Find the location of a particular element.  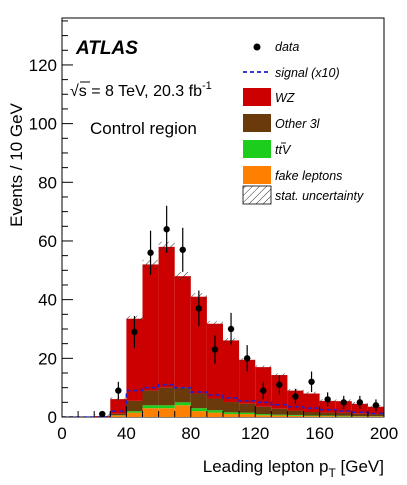

x-tick-labels: 0 40 80 120 160 200 is located at coordinates (227, 433).